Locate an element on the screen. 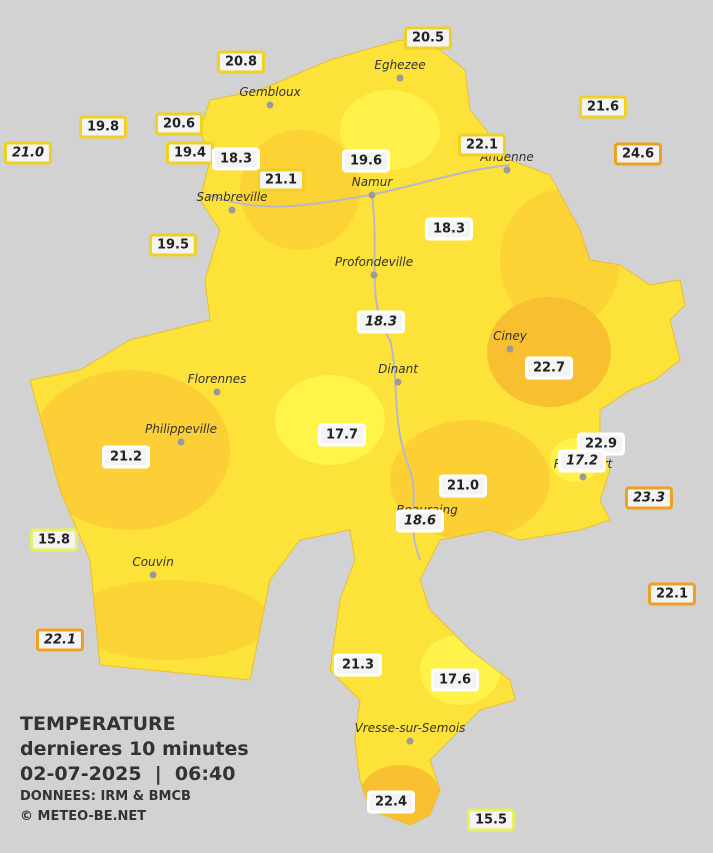  station-label: 18.6 is located at coordinates (420, 521).